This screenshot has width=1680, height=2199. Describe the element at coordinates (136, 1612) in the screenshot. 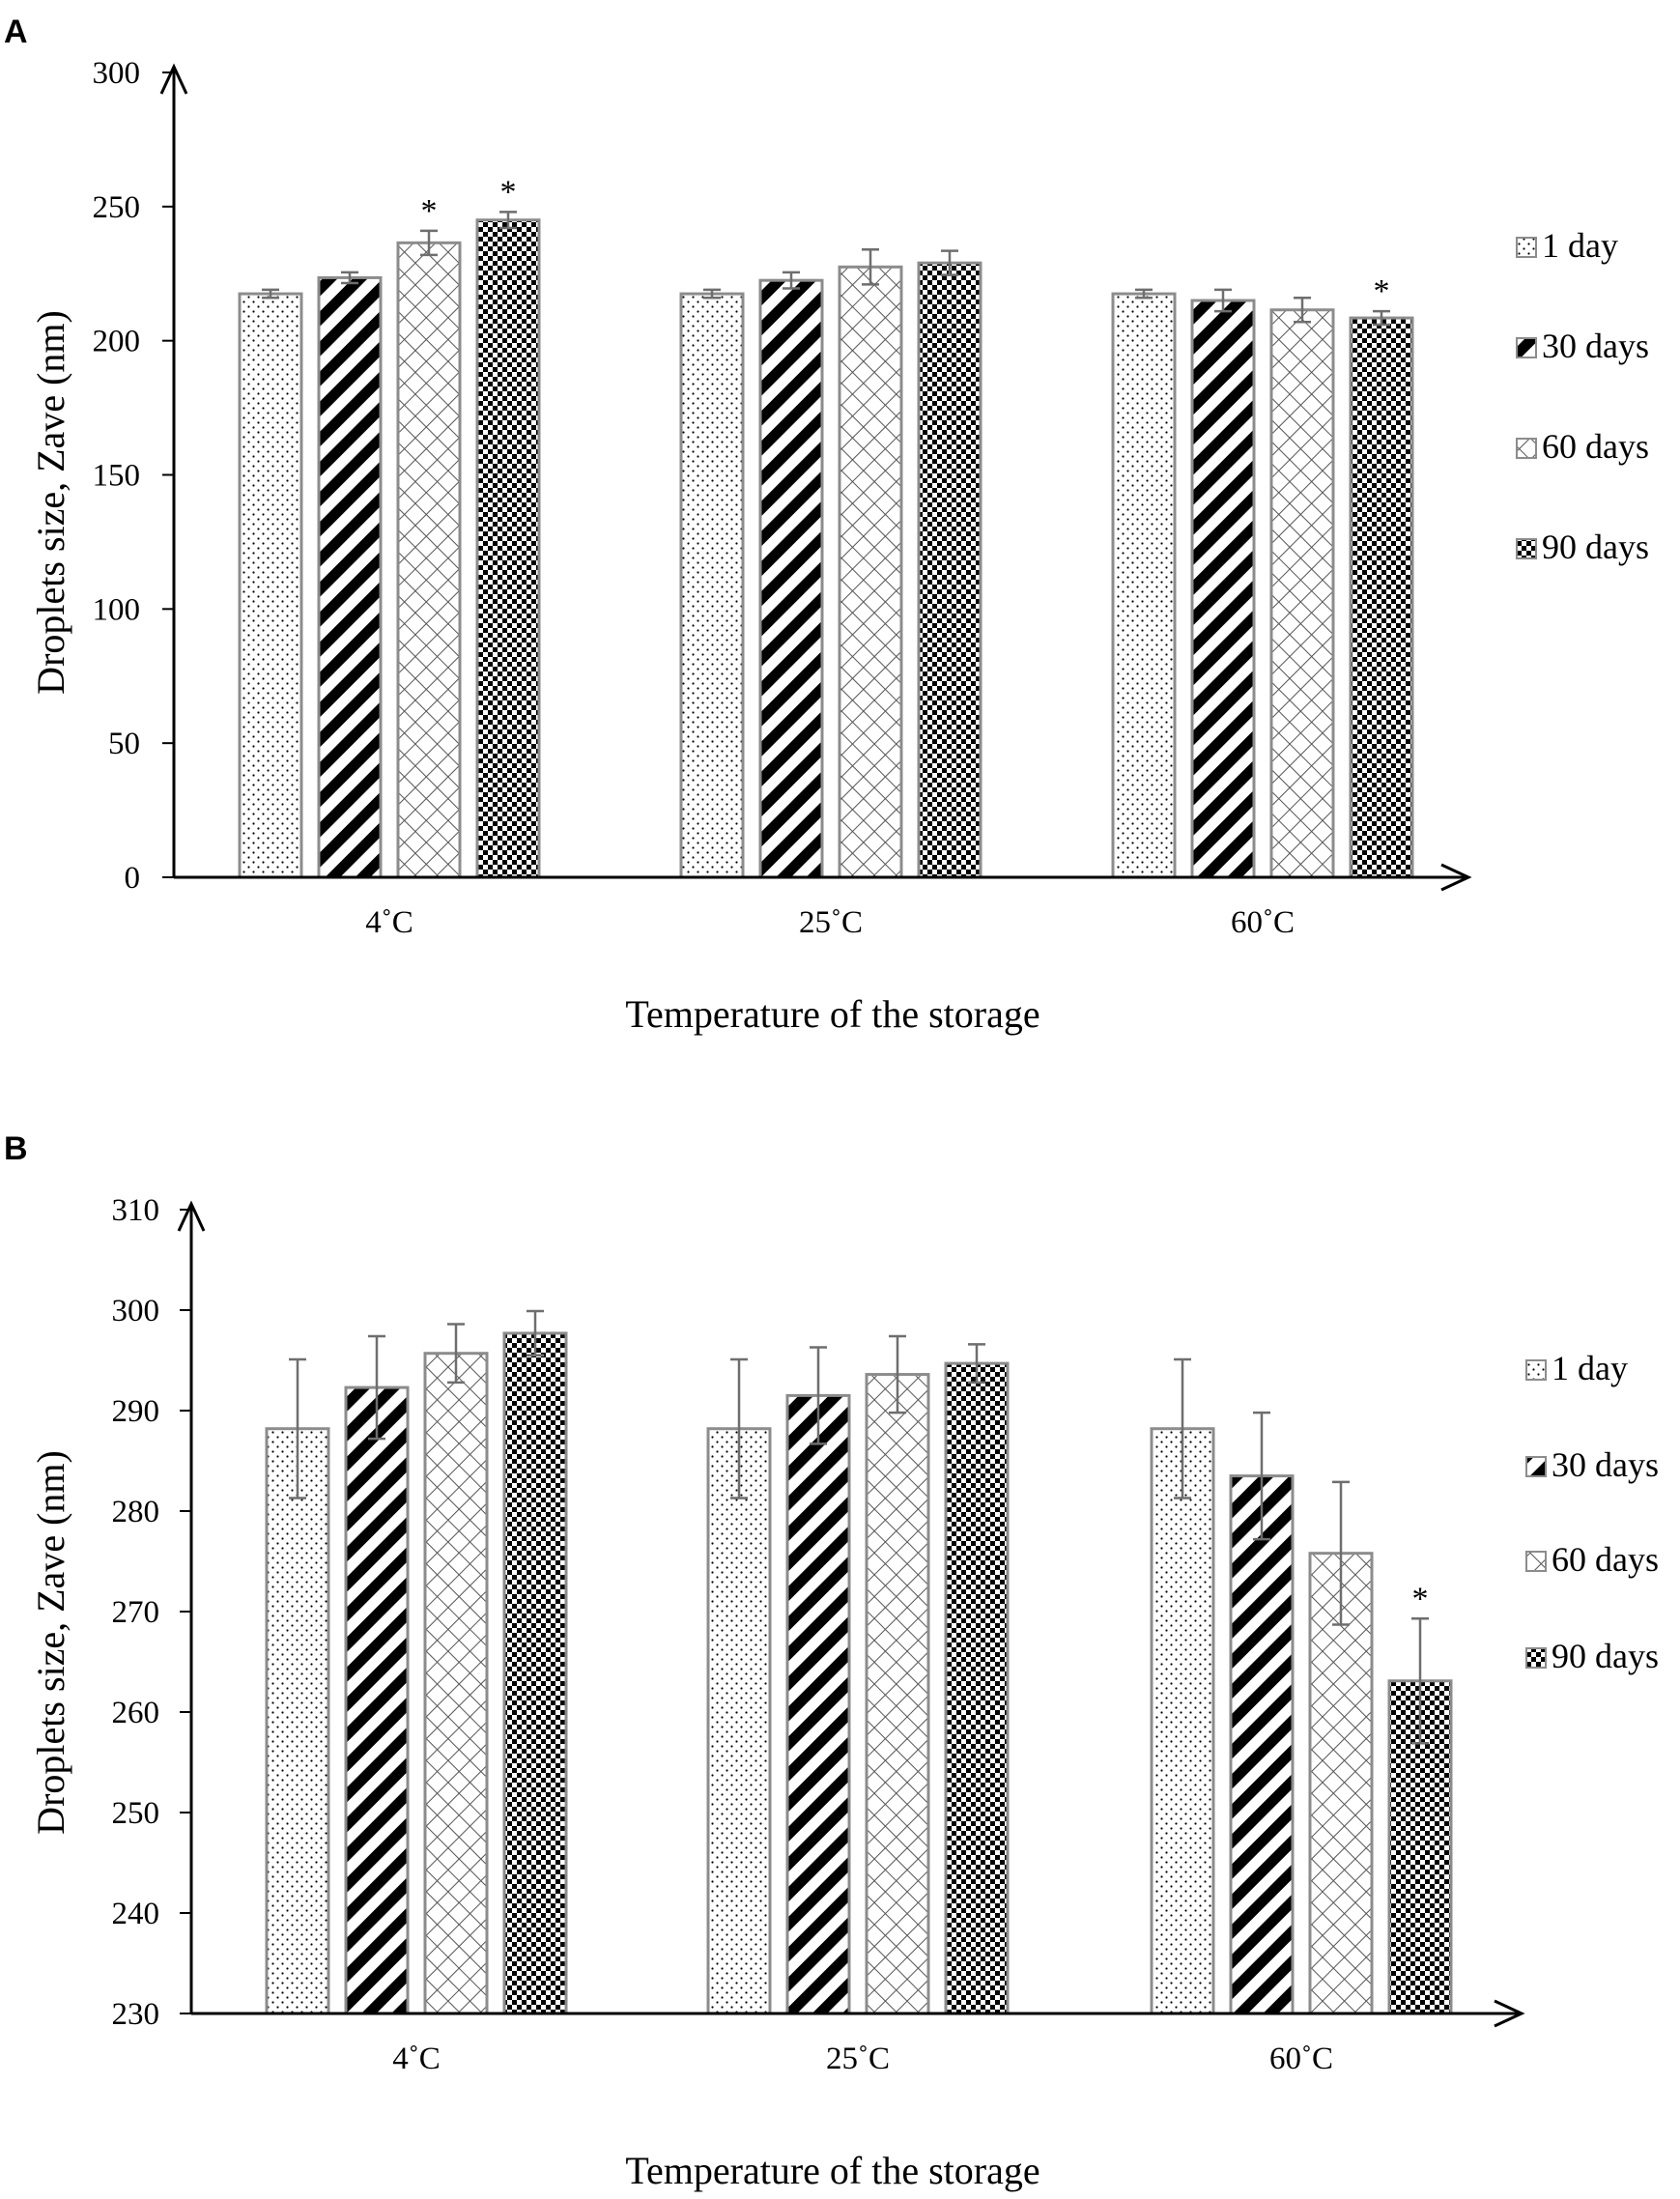

I see `y-tick-label: 270` at that location.